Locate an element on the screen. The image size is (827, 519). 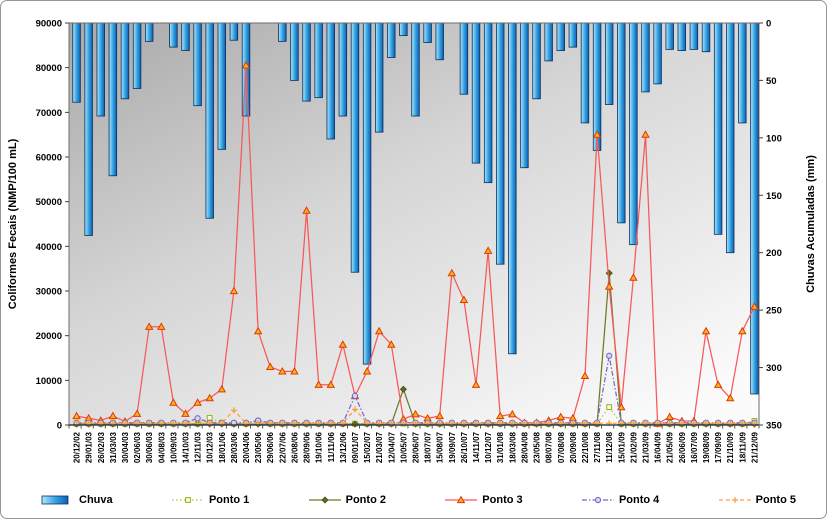
x-tick-label: 09/01/07 is located at coordinates (355, 447).